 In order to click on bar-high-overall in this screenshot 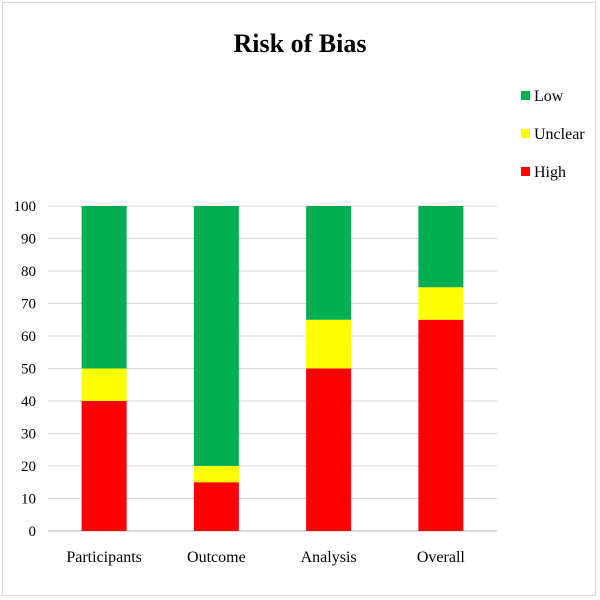, I will do `click(441, 425)`.